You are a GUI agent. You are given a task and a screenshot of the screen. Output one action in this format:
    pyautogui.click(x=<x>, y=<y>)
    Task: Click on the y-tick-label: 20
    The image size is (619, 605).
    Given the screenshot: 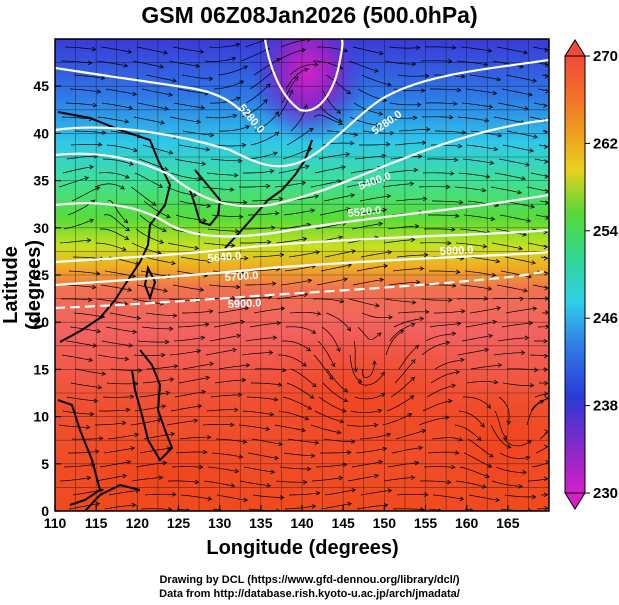 What is the action you would take?
    pyautogui.click(x=41, y=322)
    